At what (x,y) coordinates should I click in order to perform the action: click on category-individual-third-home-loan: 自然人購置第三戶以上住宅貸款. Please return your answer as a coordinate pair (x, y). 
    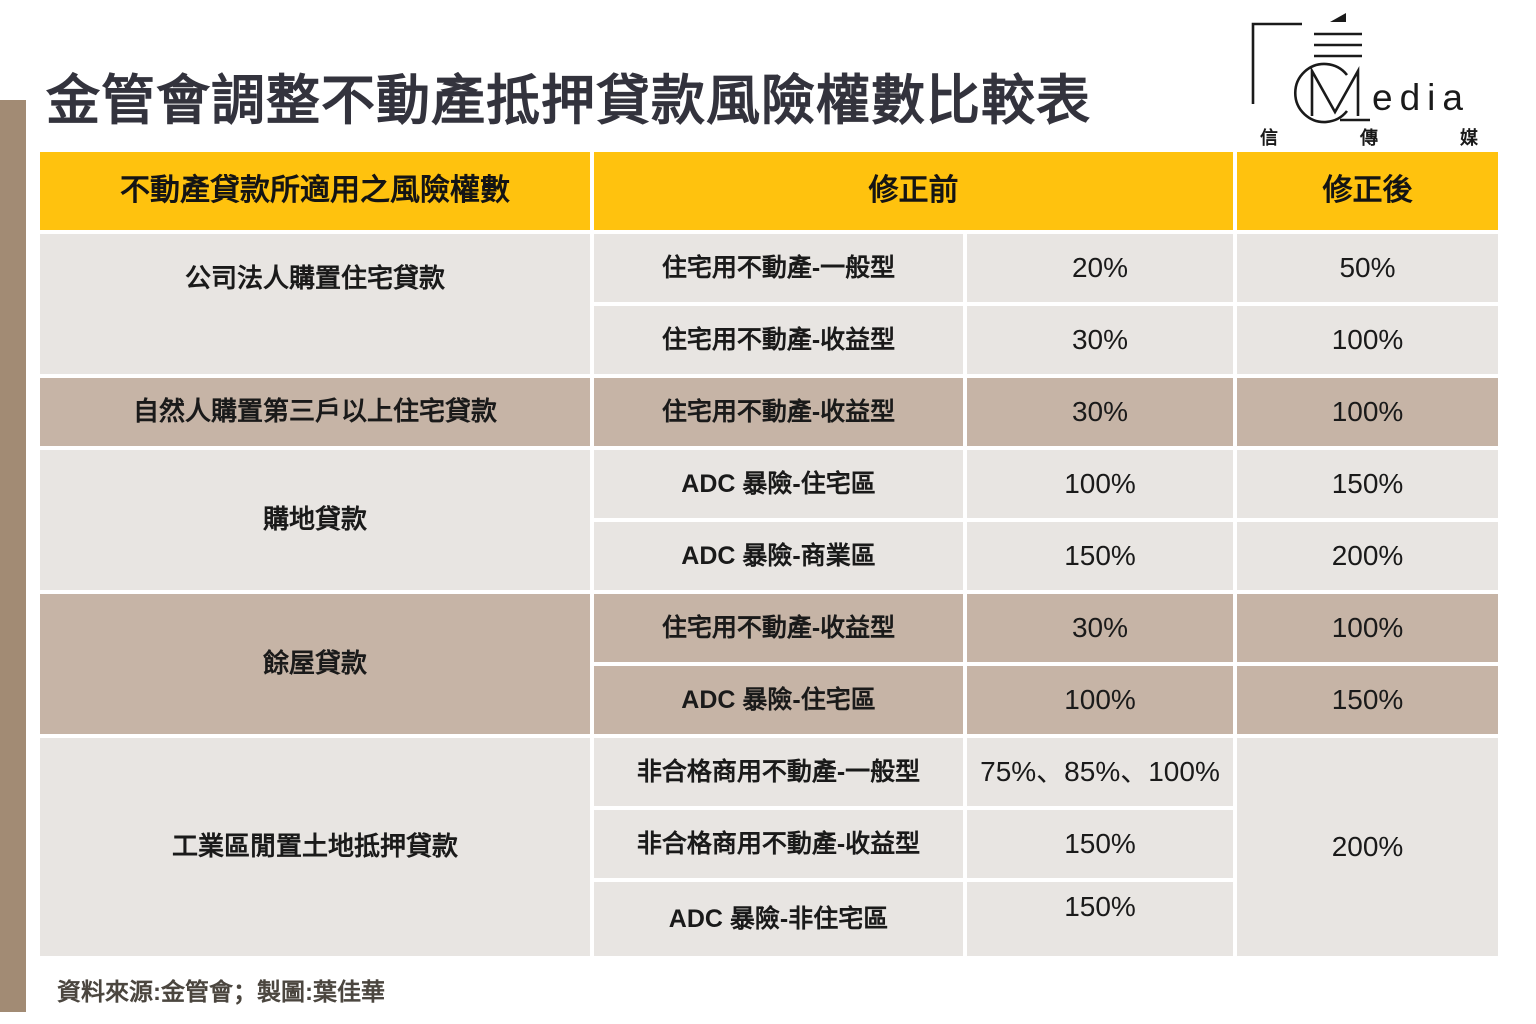
    Looking at the image, I should click on (315, 412).